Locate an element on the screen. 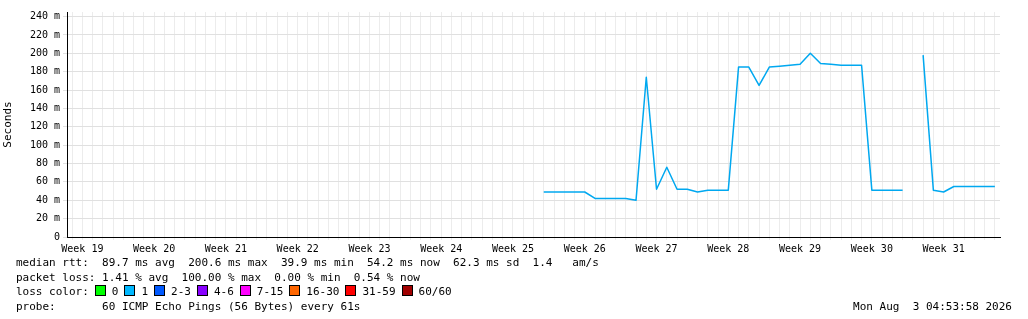  text: 4-6 is located at coordinates (223, 291).